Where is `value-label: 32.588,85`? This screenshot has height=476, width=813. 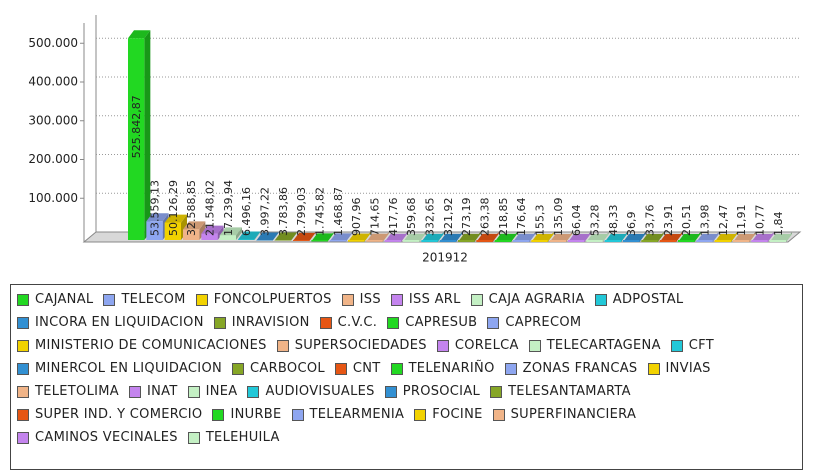 value-label: 32.588,85 is located at coordinates (191, 208).